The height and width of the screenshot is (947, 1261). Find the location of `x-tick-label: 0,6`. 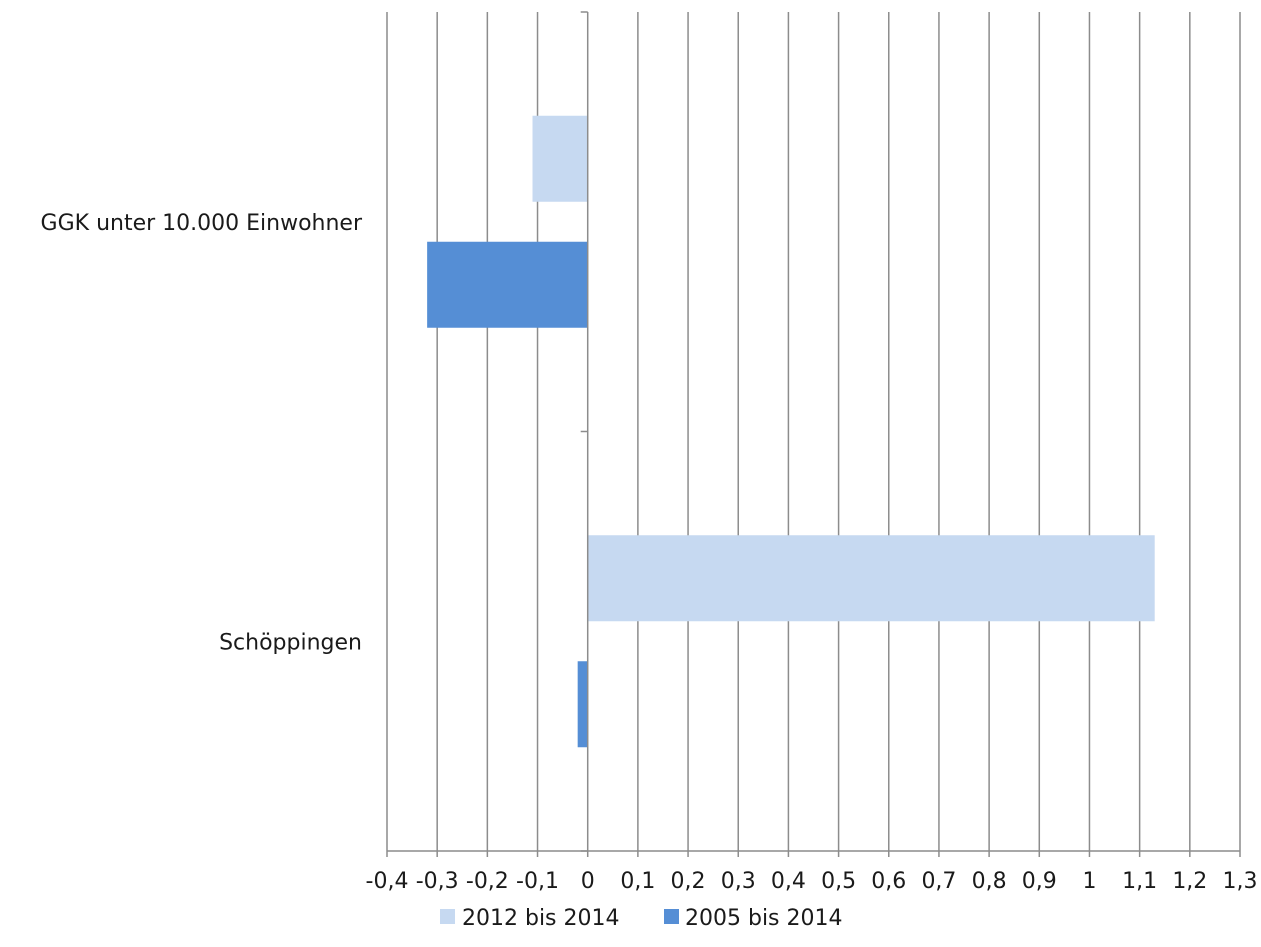

x-tick-label: 0,6 is located at coordinates (888, 881).